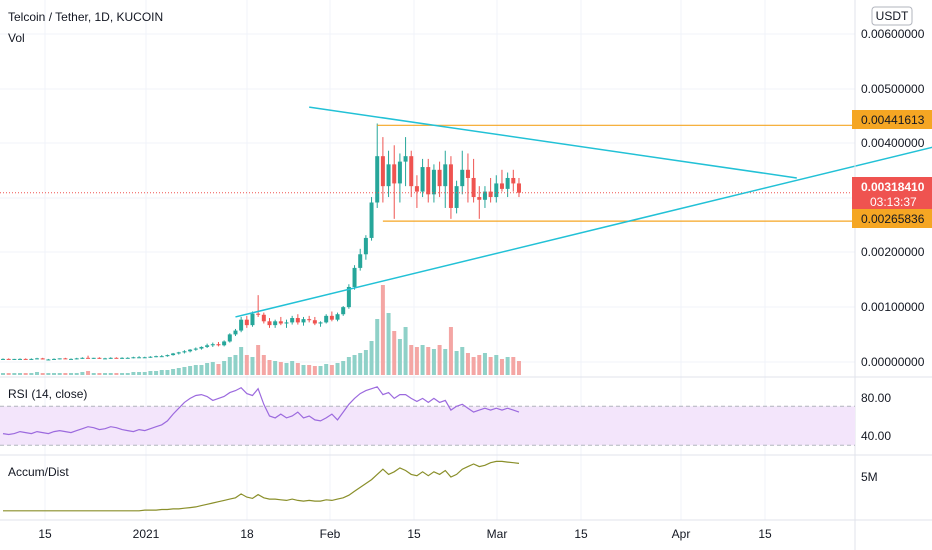 This screenshot has width=932, height=550. Describe the element at coordinates (38, 472) in the screenshot. I see `accum-dist-title: Accum/Dist` at that location.